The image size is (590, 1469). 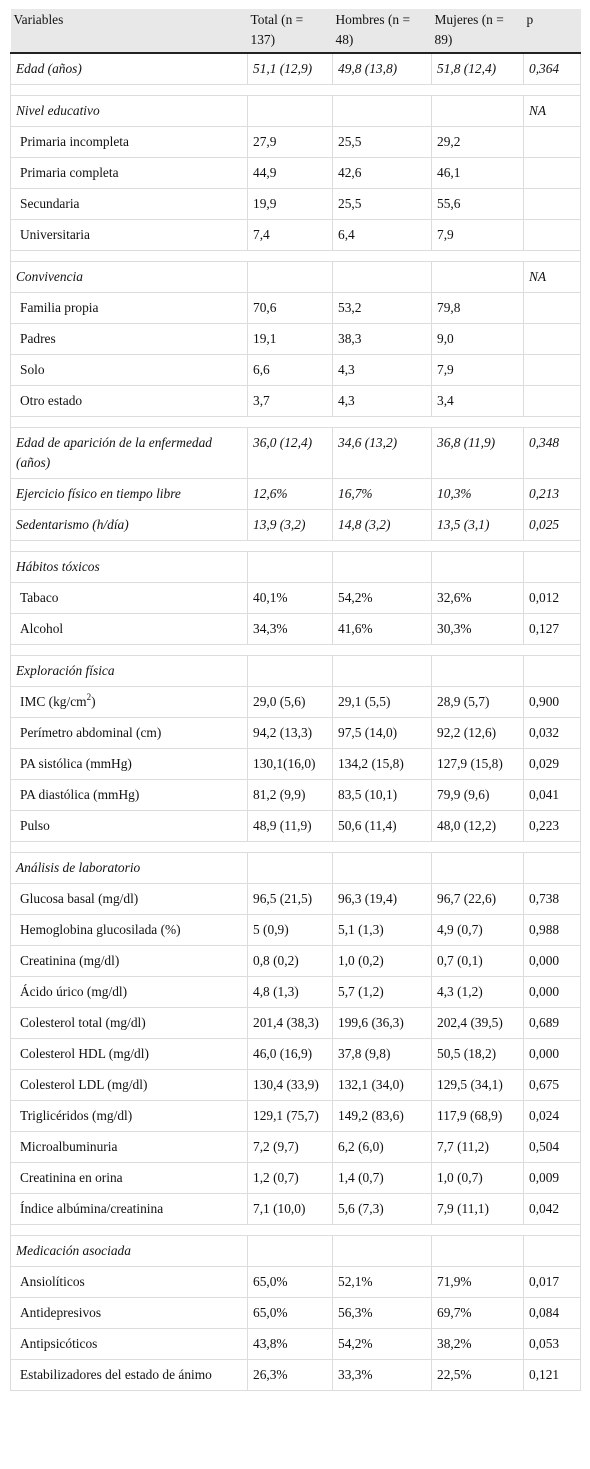 I want to click on section-header-row: Exploración física, so click(x=295, y=671).